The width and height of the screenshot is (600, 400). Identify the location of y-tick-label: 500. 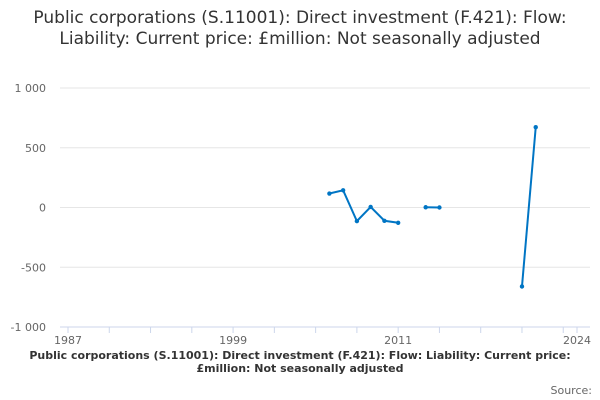
(35, 148).